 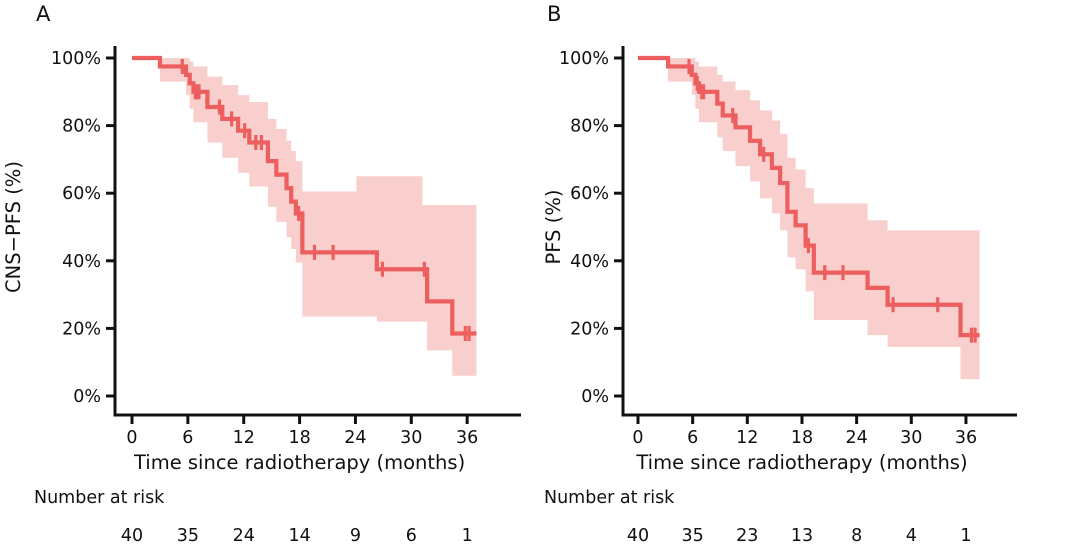 I want to click on panel-label-b: B, so click(x=554, y=14).